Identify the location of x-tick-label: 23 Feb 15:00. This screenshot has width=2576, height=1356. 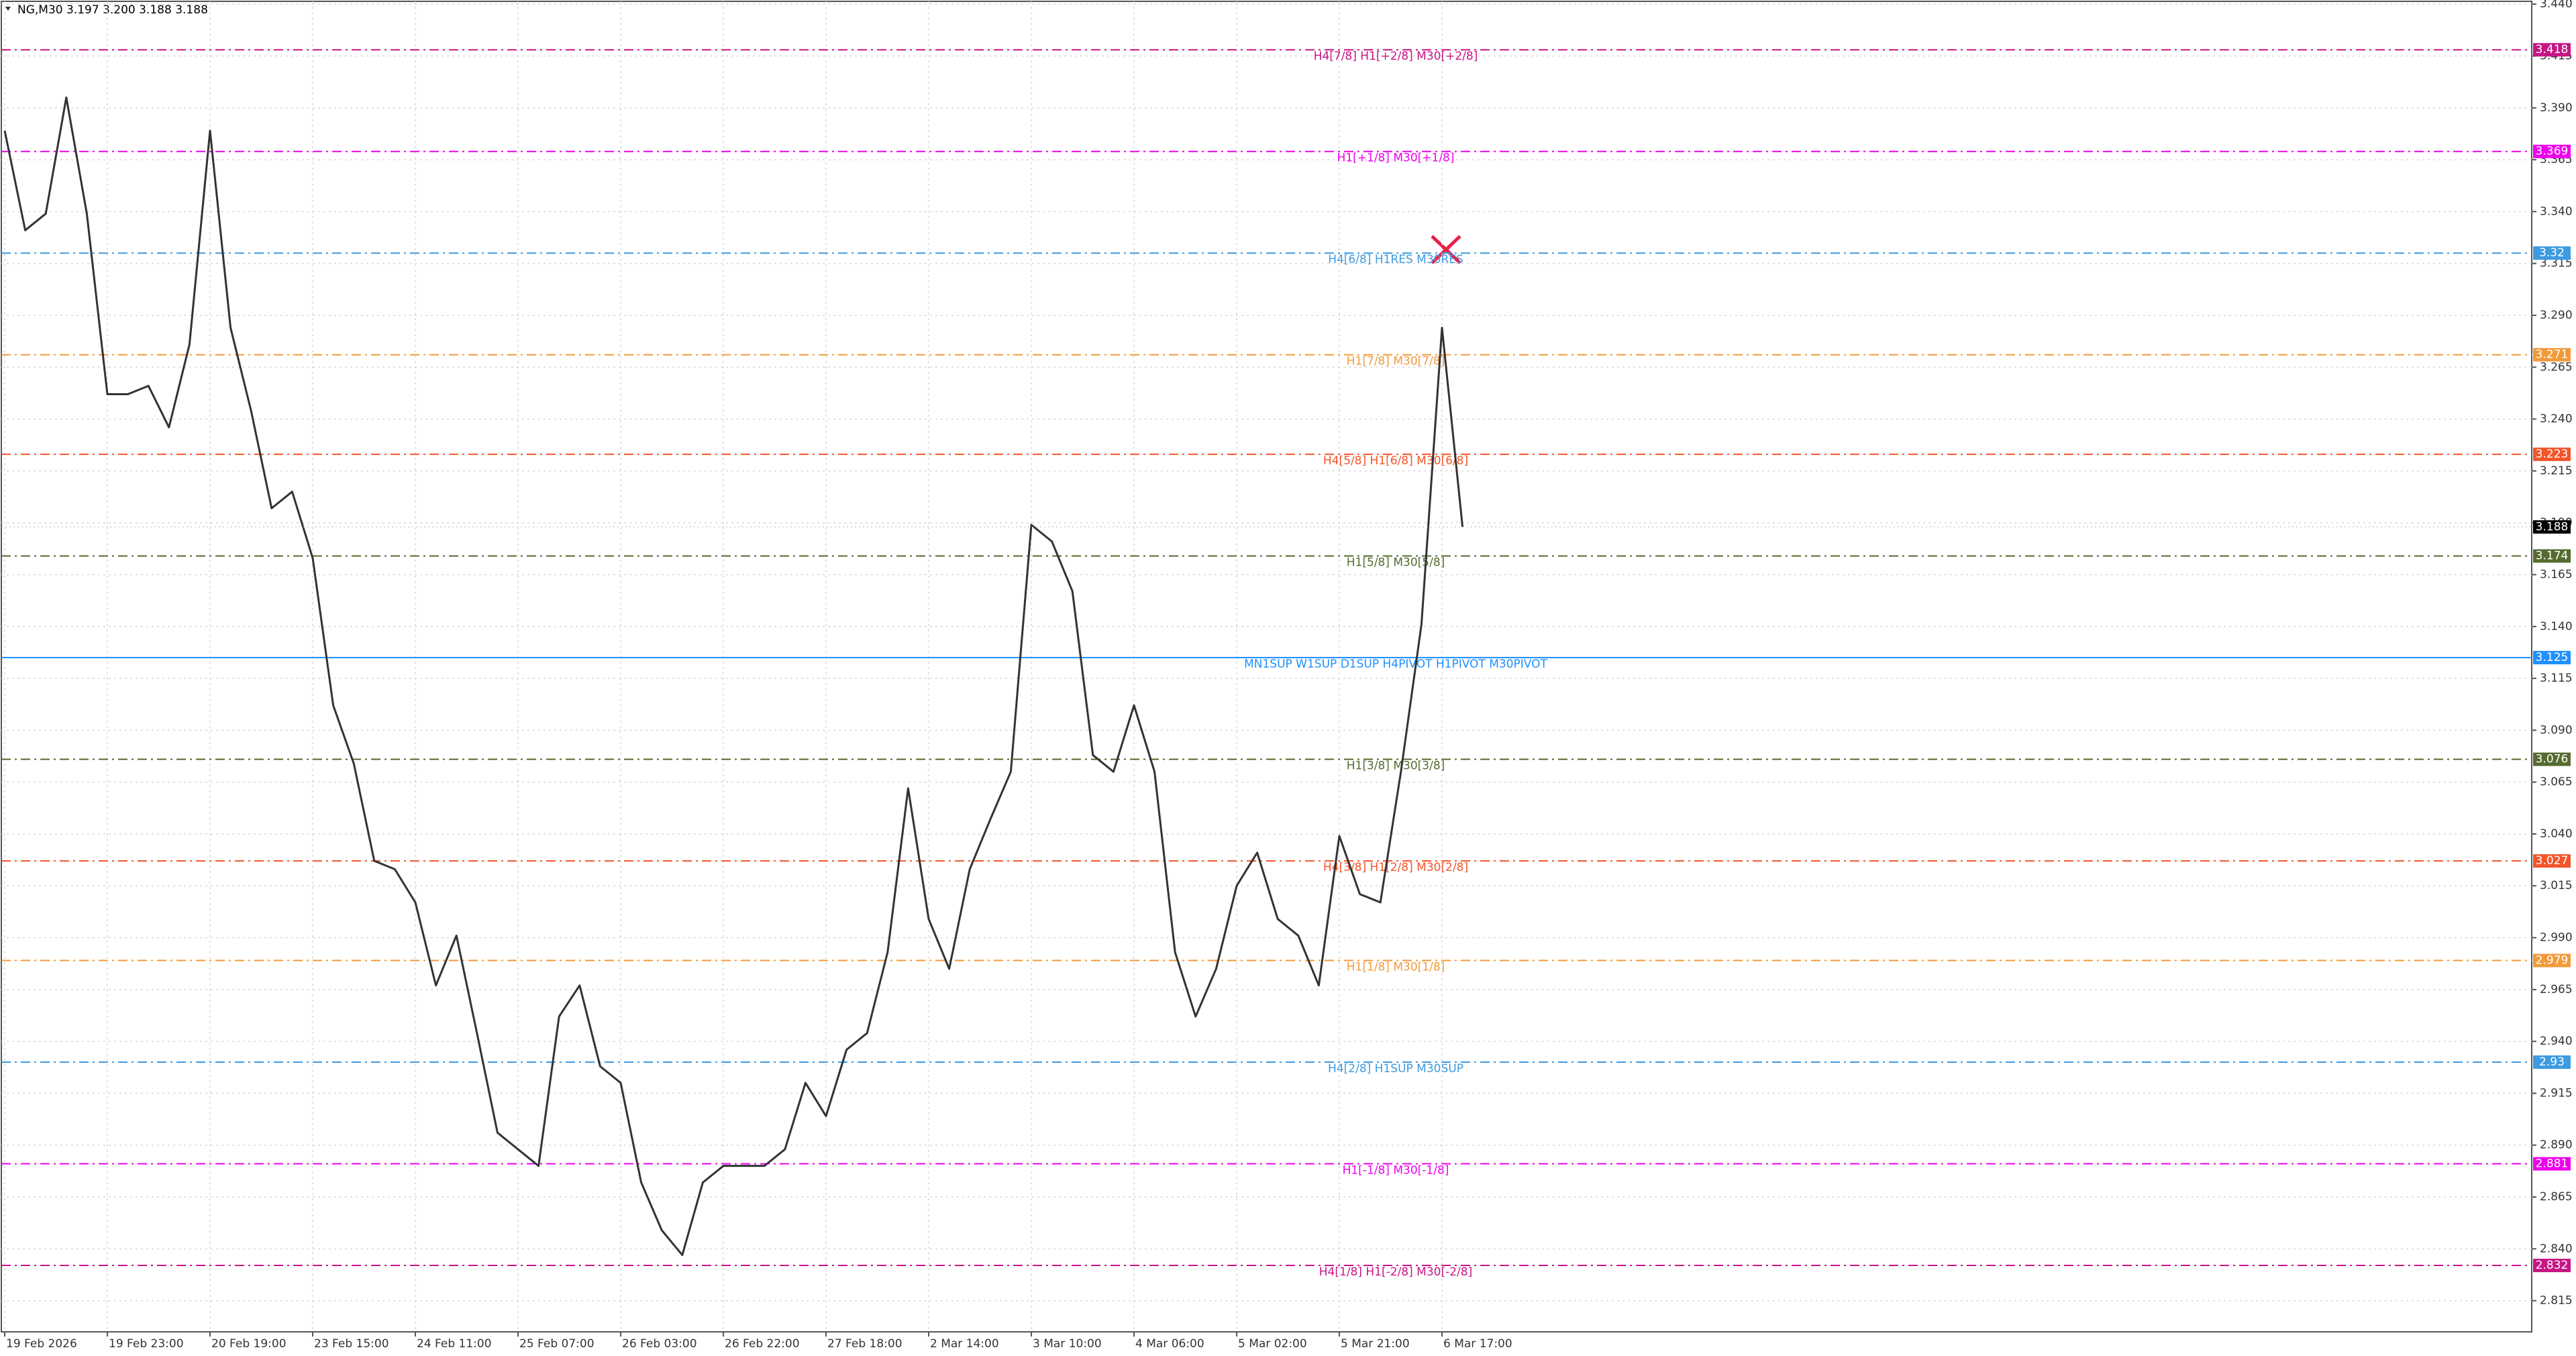
(351, 1344).